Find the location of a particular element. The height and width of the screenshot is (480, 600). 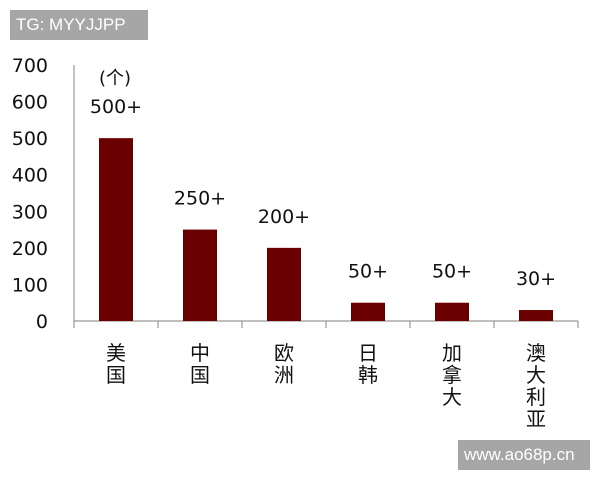

y-tick-label: 500 is located at coordinates (30, 139).